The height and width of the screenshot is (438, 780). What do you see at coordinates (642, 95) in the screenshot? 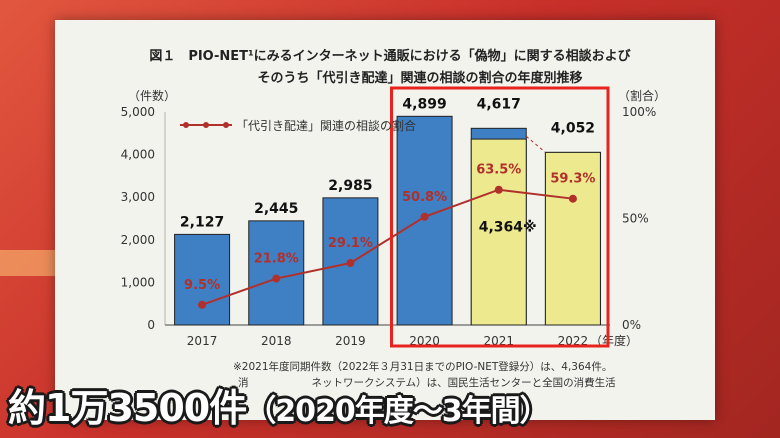
I see `right-axis-unit: （割合）` at bounding box center [642, 95].